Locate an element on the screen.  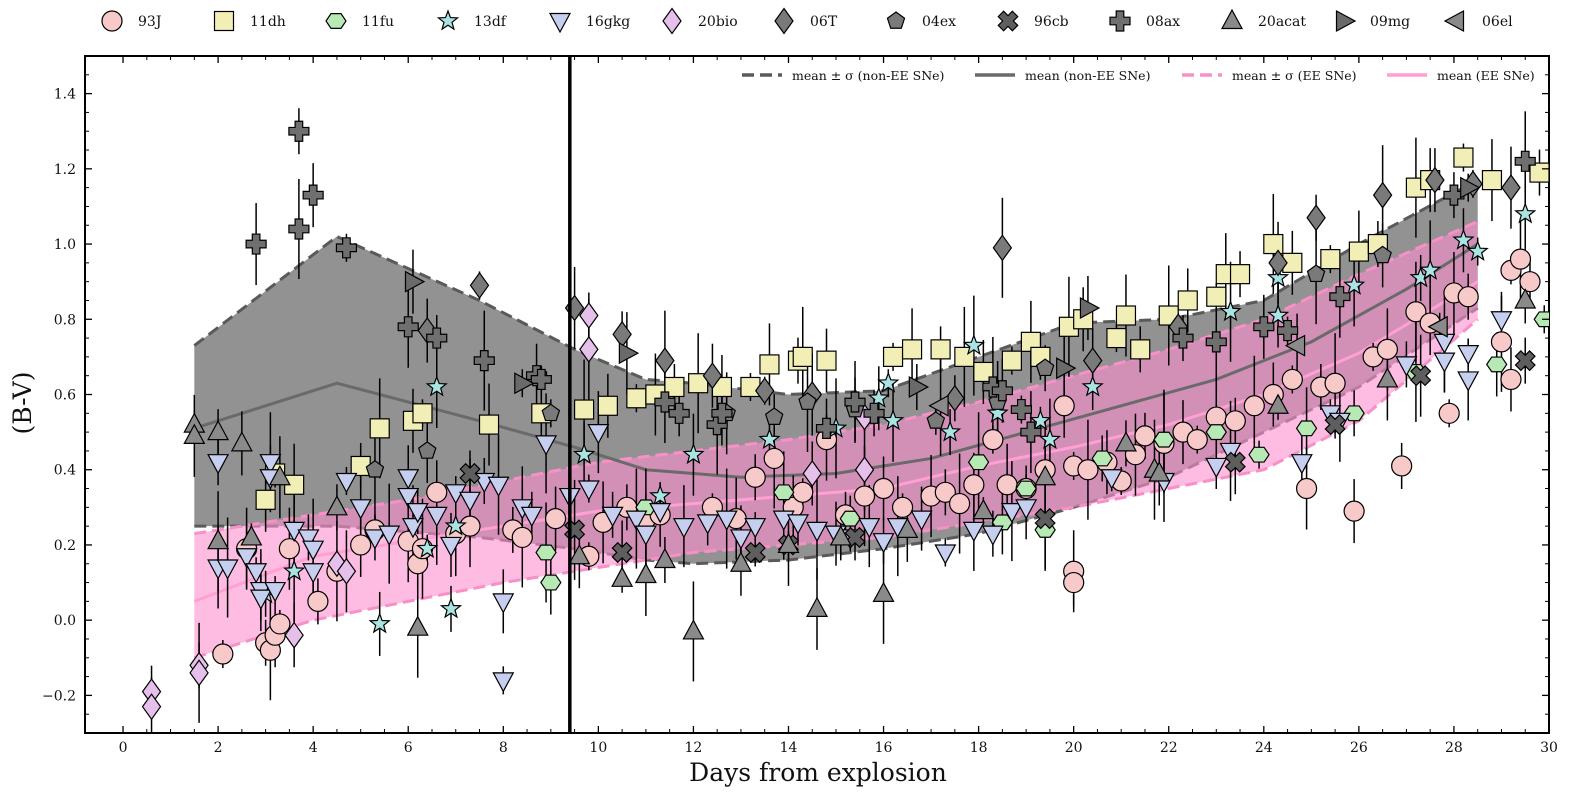
legend-marker-96cb is located at coordinates (1008, 21).